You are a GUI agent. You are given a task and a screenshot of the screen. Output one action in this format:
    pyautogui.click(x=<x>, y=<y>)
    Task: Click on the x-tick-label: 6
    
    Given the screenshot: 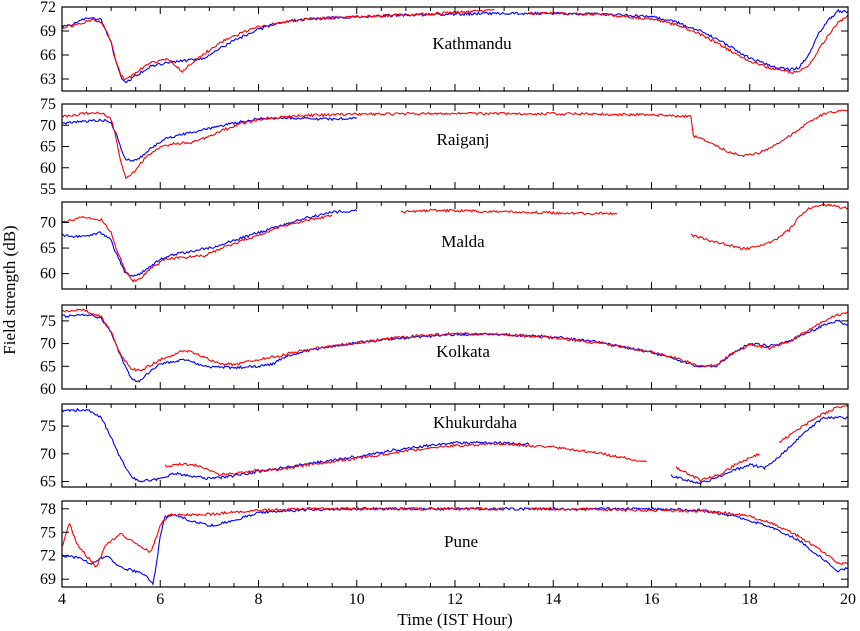 What is the action you would take?
    pyautogui.click(x=160, y=599)
    